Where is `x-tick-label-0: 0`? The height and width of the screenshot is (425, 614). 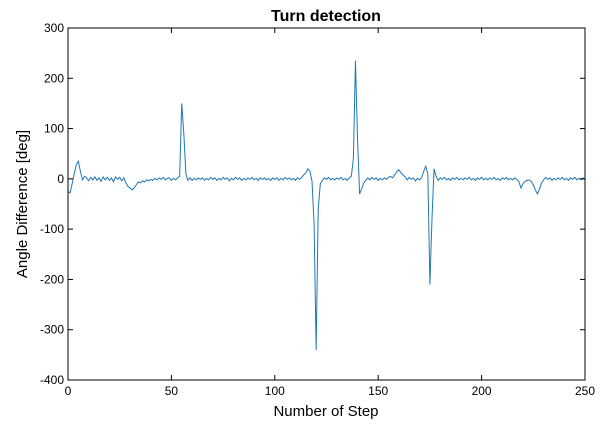
x-tick-label-0: 0 is located at coordinates (68, 391).